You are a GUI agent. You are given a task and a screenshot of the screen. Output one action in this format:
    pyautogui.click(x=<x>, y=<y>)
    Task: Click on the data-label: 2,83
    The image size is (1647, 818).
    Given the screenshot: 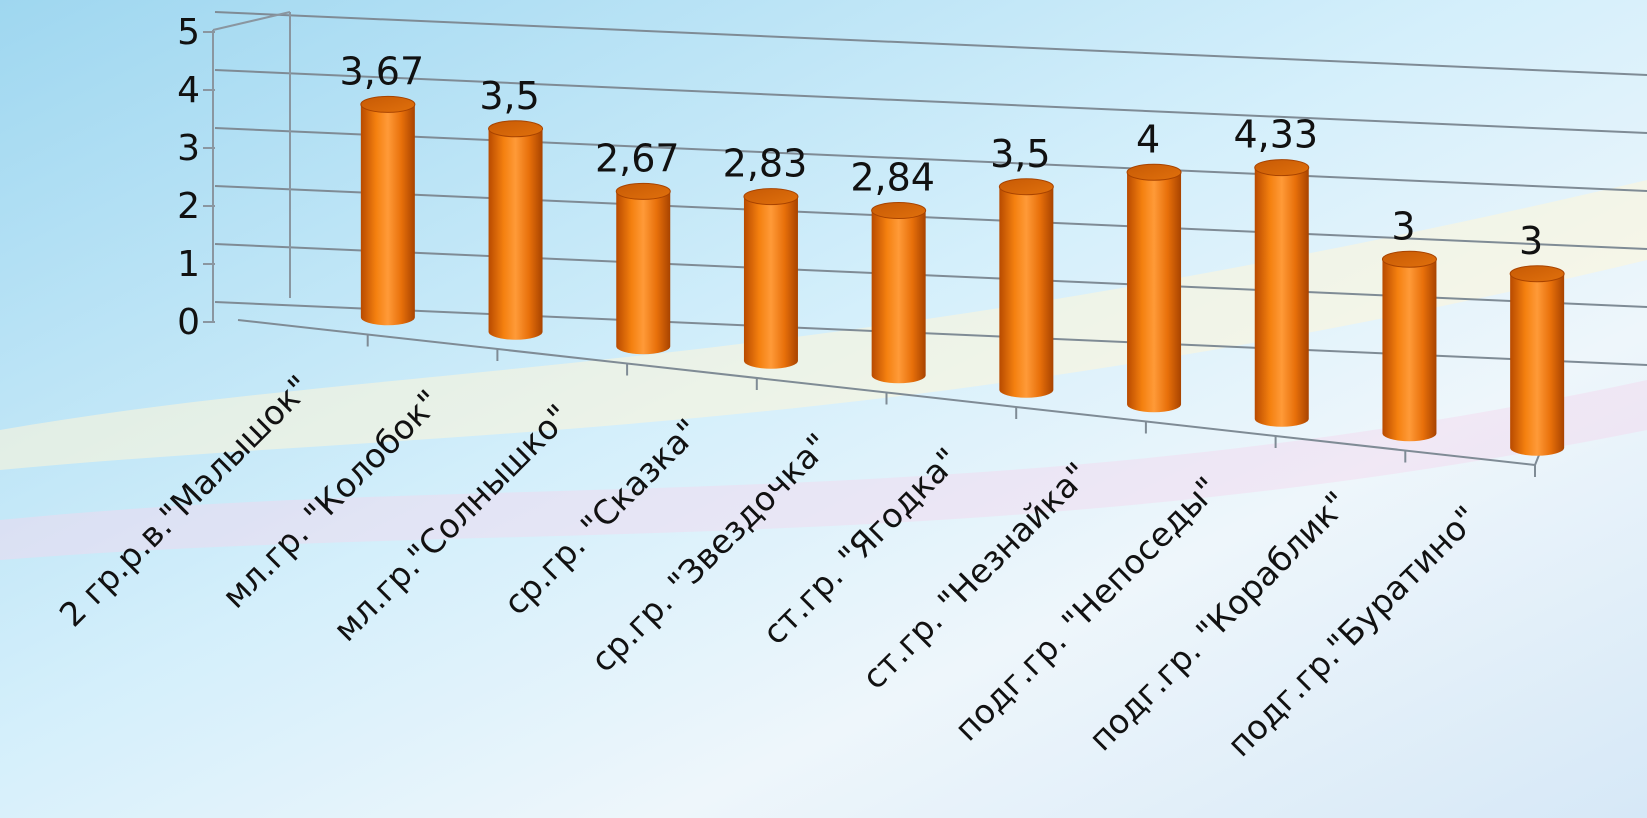 What is the action you would take?
    pyautogui.click(x=765, y=164)
    